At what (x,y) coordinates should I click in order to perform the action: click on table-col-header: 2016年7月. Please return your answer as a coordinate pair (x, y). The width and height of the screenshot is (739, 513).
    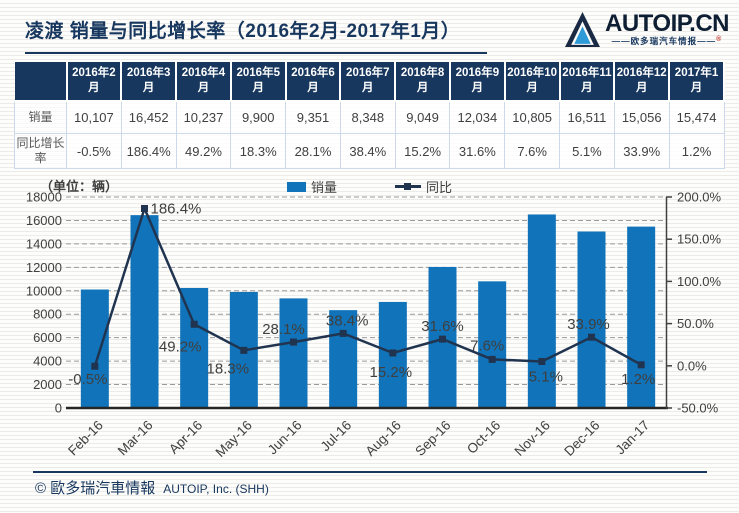
    Looking at the image, I should click on (368, 82).